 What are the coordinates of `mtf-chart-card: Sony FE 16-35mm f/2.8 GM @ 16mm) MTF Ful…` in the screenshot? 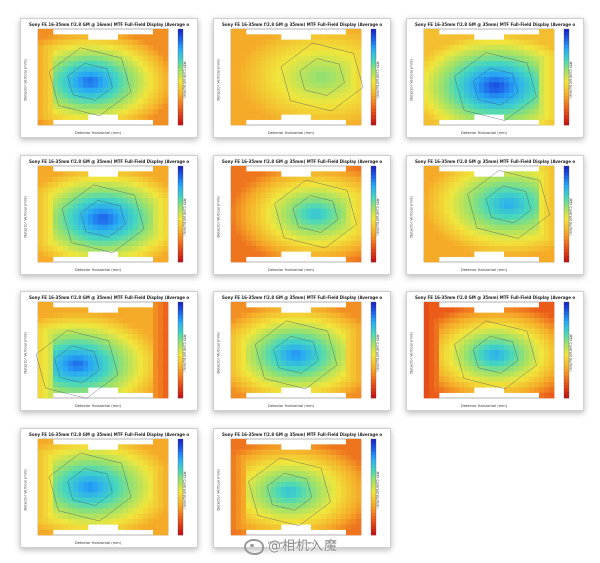 It's located at (109, 78).